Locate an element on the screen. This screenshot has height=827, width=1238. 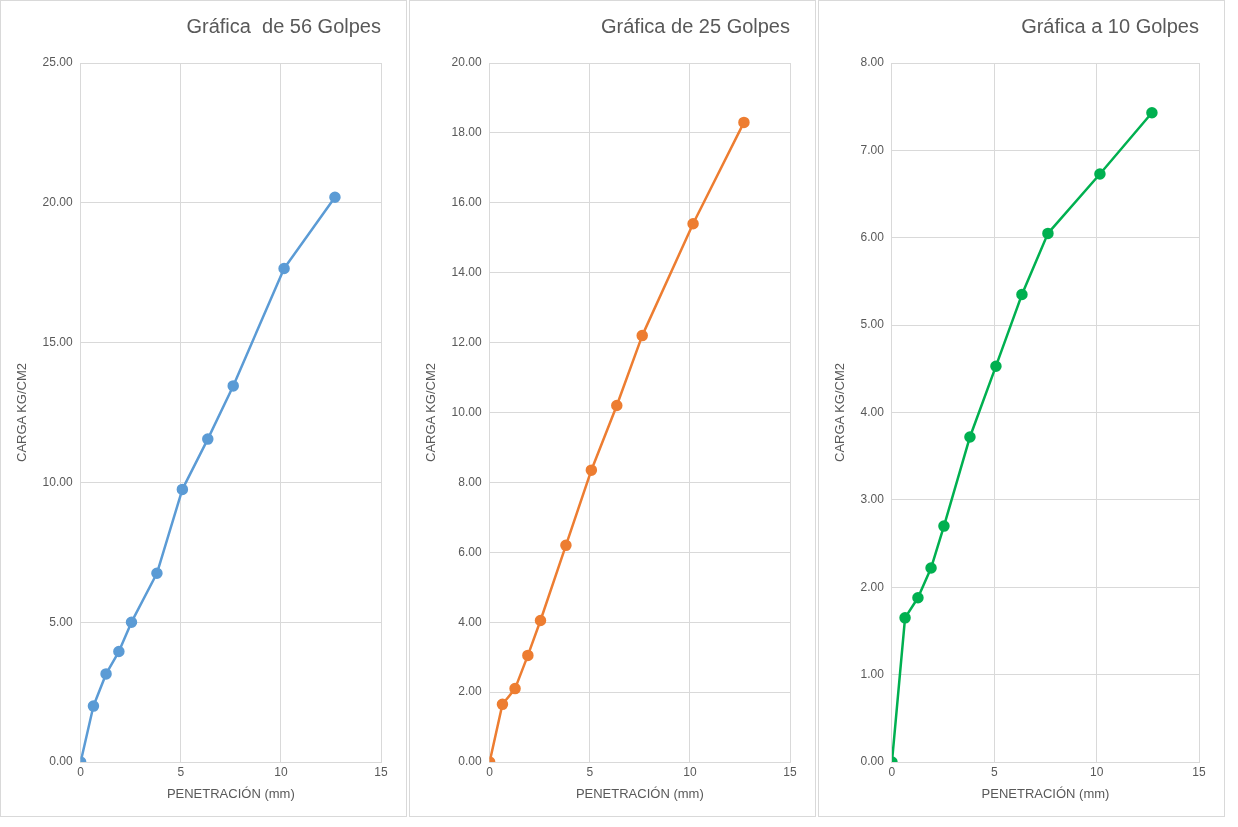
y-tick-label: 1.00 is located at coordinates (872, 673).